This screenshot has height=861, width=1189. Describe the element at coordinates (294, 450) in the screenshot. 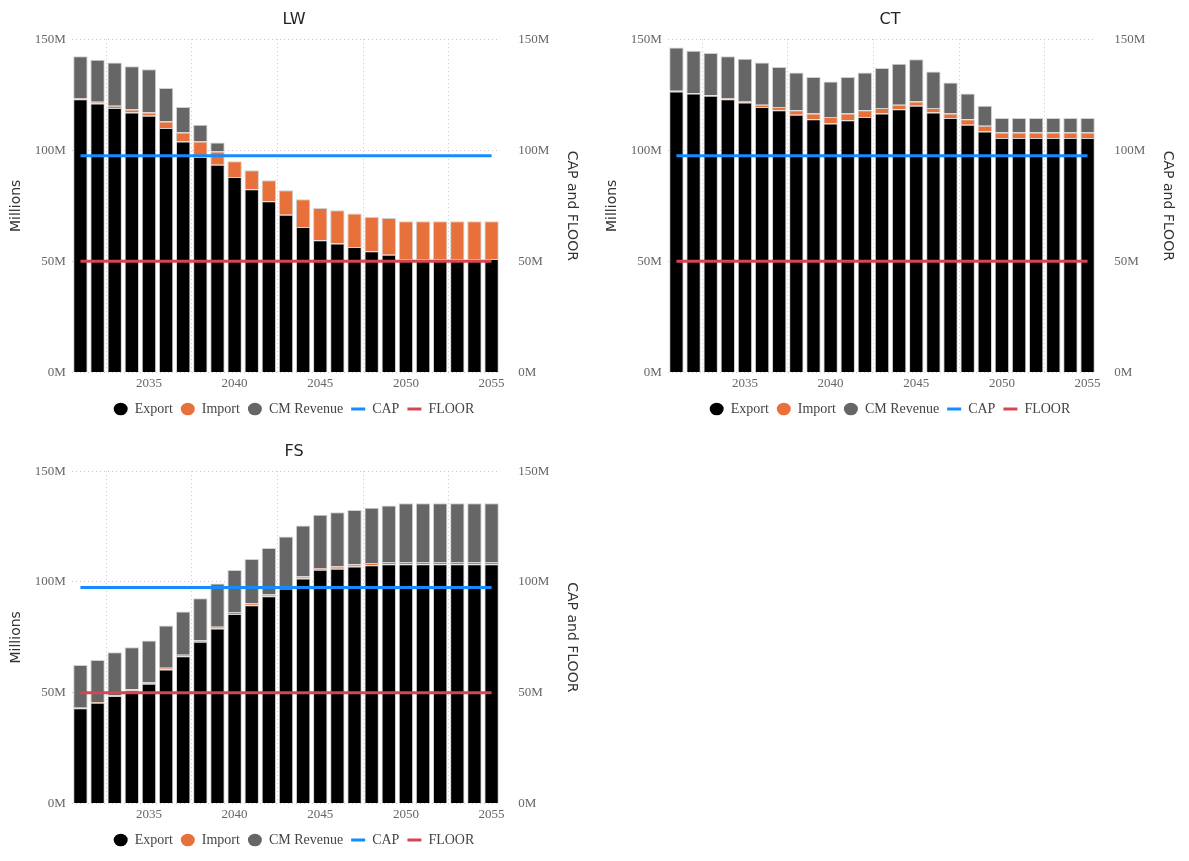

I see `chart-title: FS` at that location.